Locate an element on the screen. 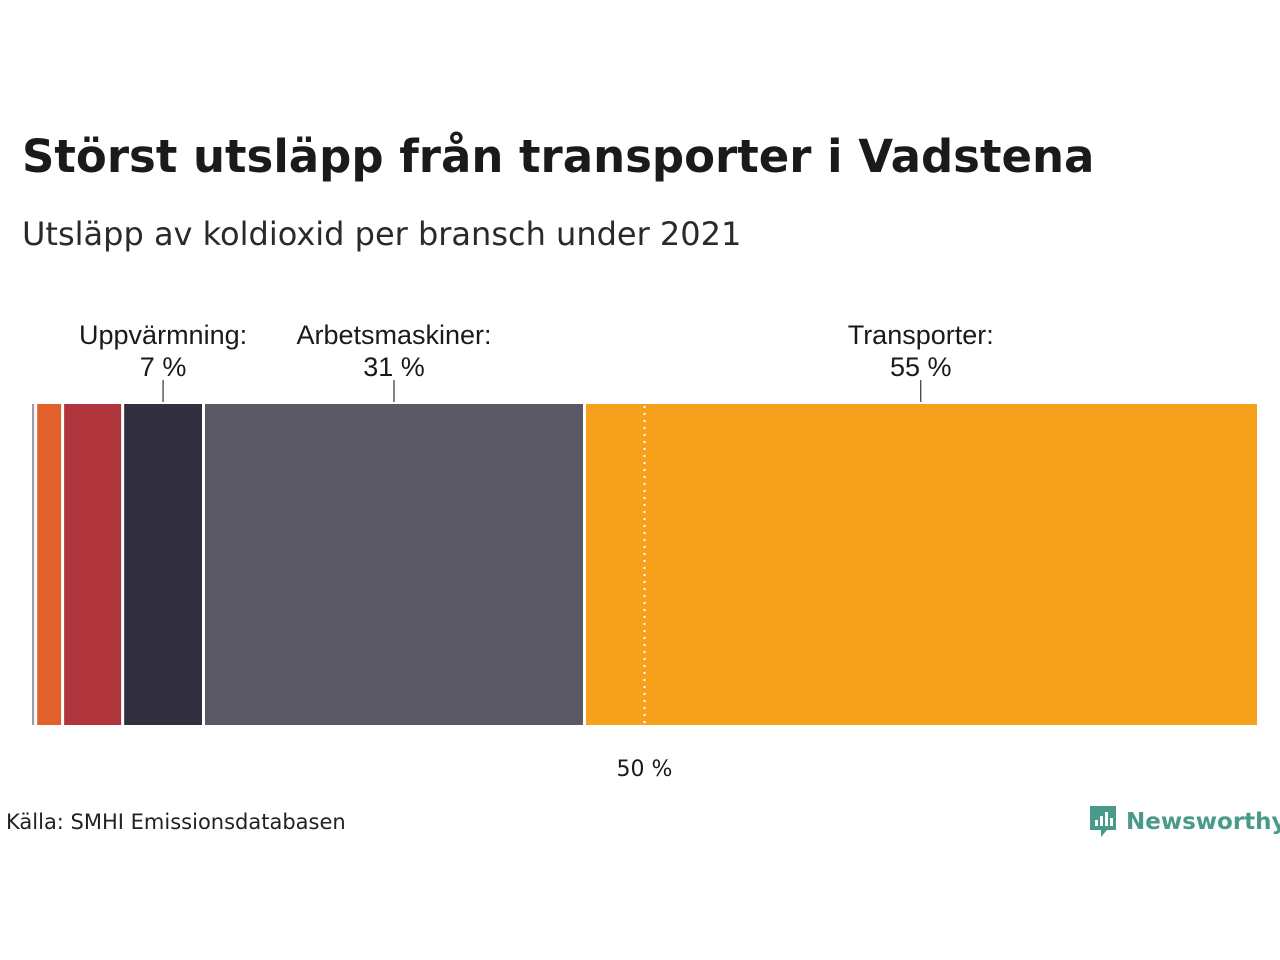 The height and width of the screenshot is (960, 1280). segment-value-label: 55 % is located at coordinates (921, 367).